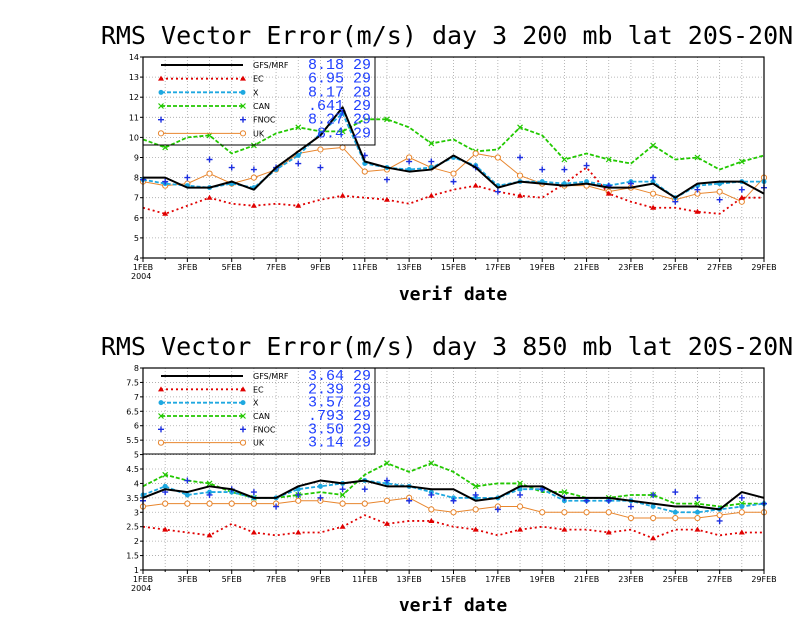 The width and height of the screenshot is (800, 622). What do you see at coordinates (134, 137) in the screenshot?
I see `y-tick-label: 10` at bounding box center [134, 137].